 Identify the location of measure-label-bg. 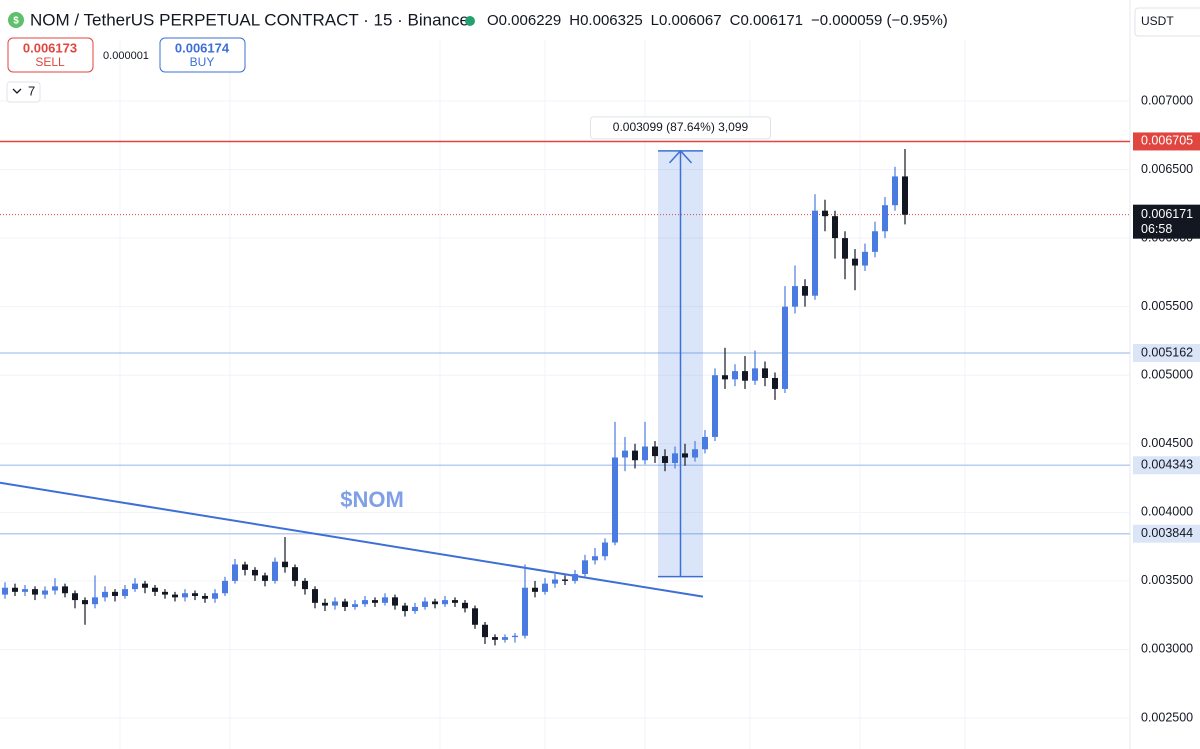
(680, 128).